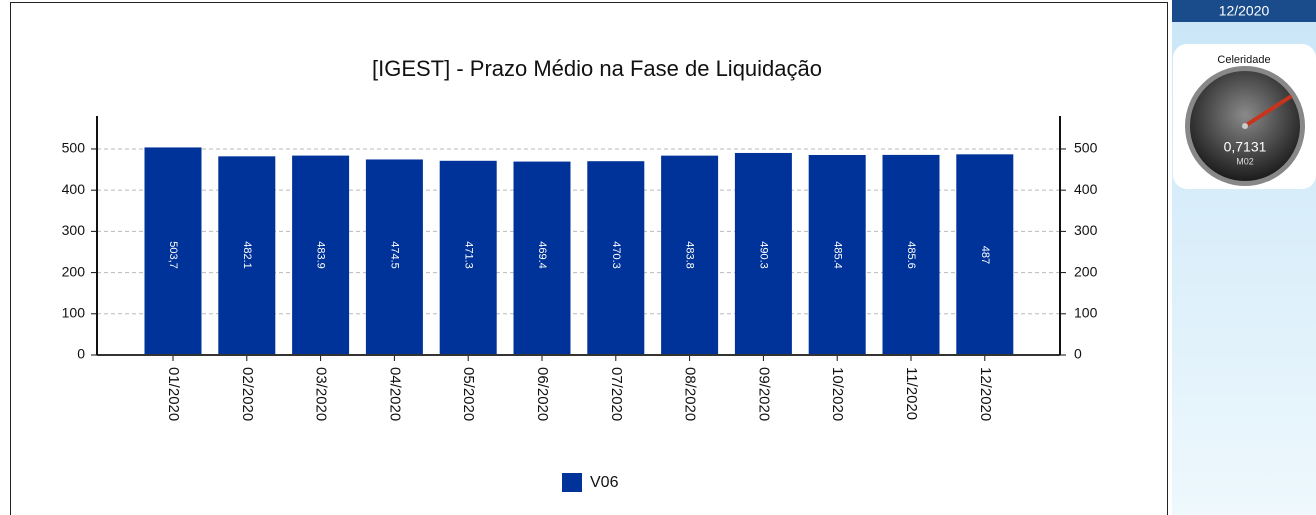 This screenshot has width=1316, height=515. I want to click on bar-value-label: 503,7, so click(173, 255).